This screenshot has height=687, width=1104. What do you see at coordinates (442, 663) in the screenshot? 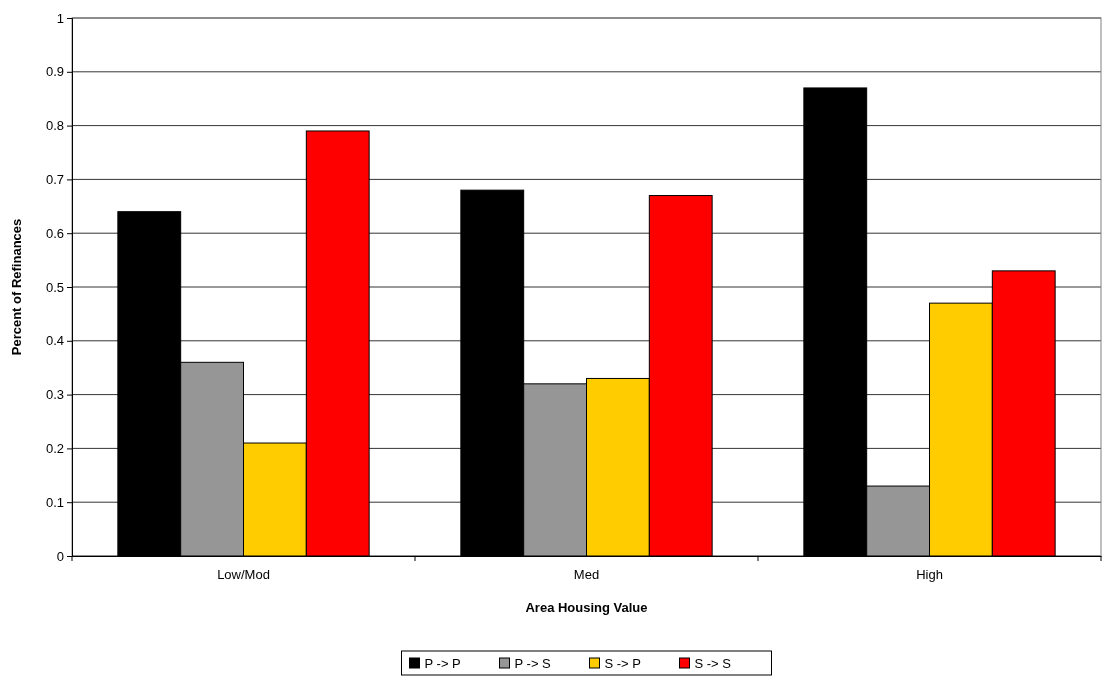
I see `legend-label: P -> P` at bounding box center [442, 663].